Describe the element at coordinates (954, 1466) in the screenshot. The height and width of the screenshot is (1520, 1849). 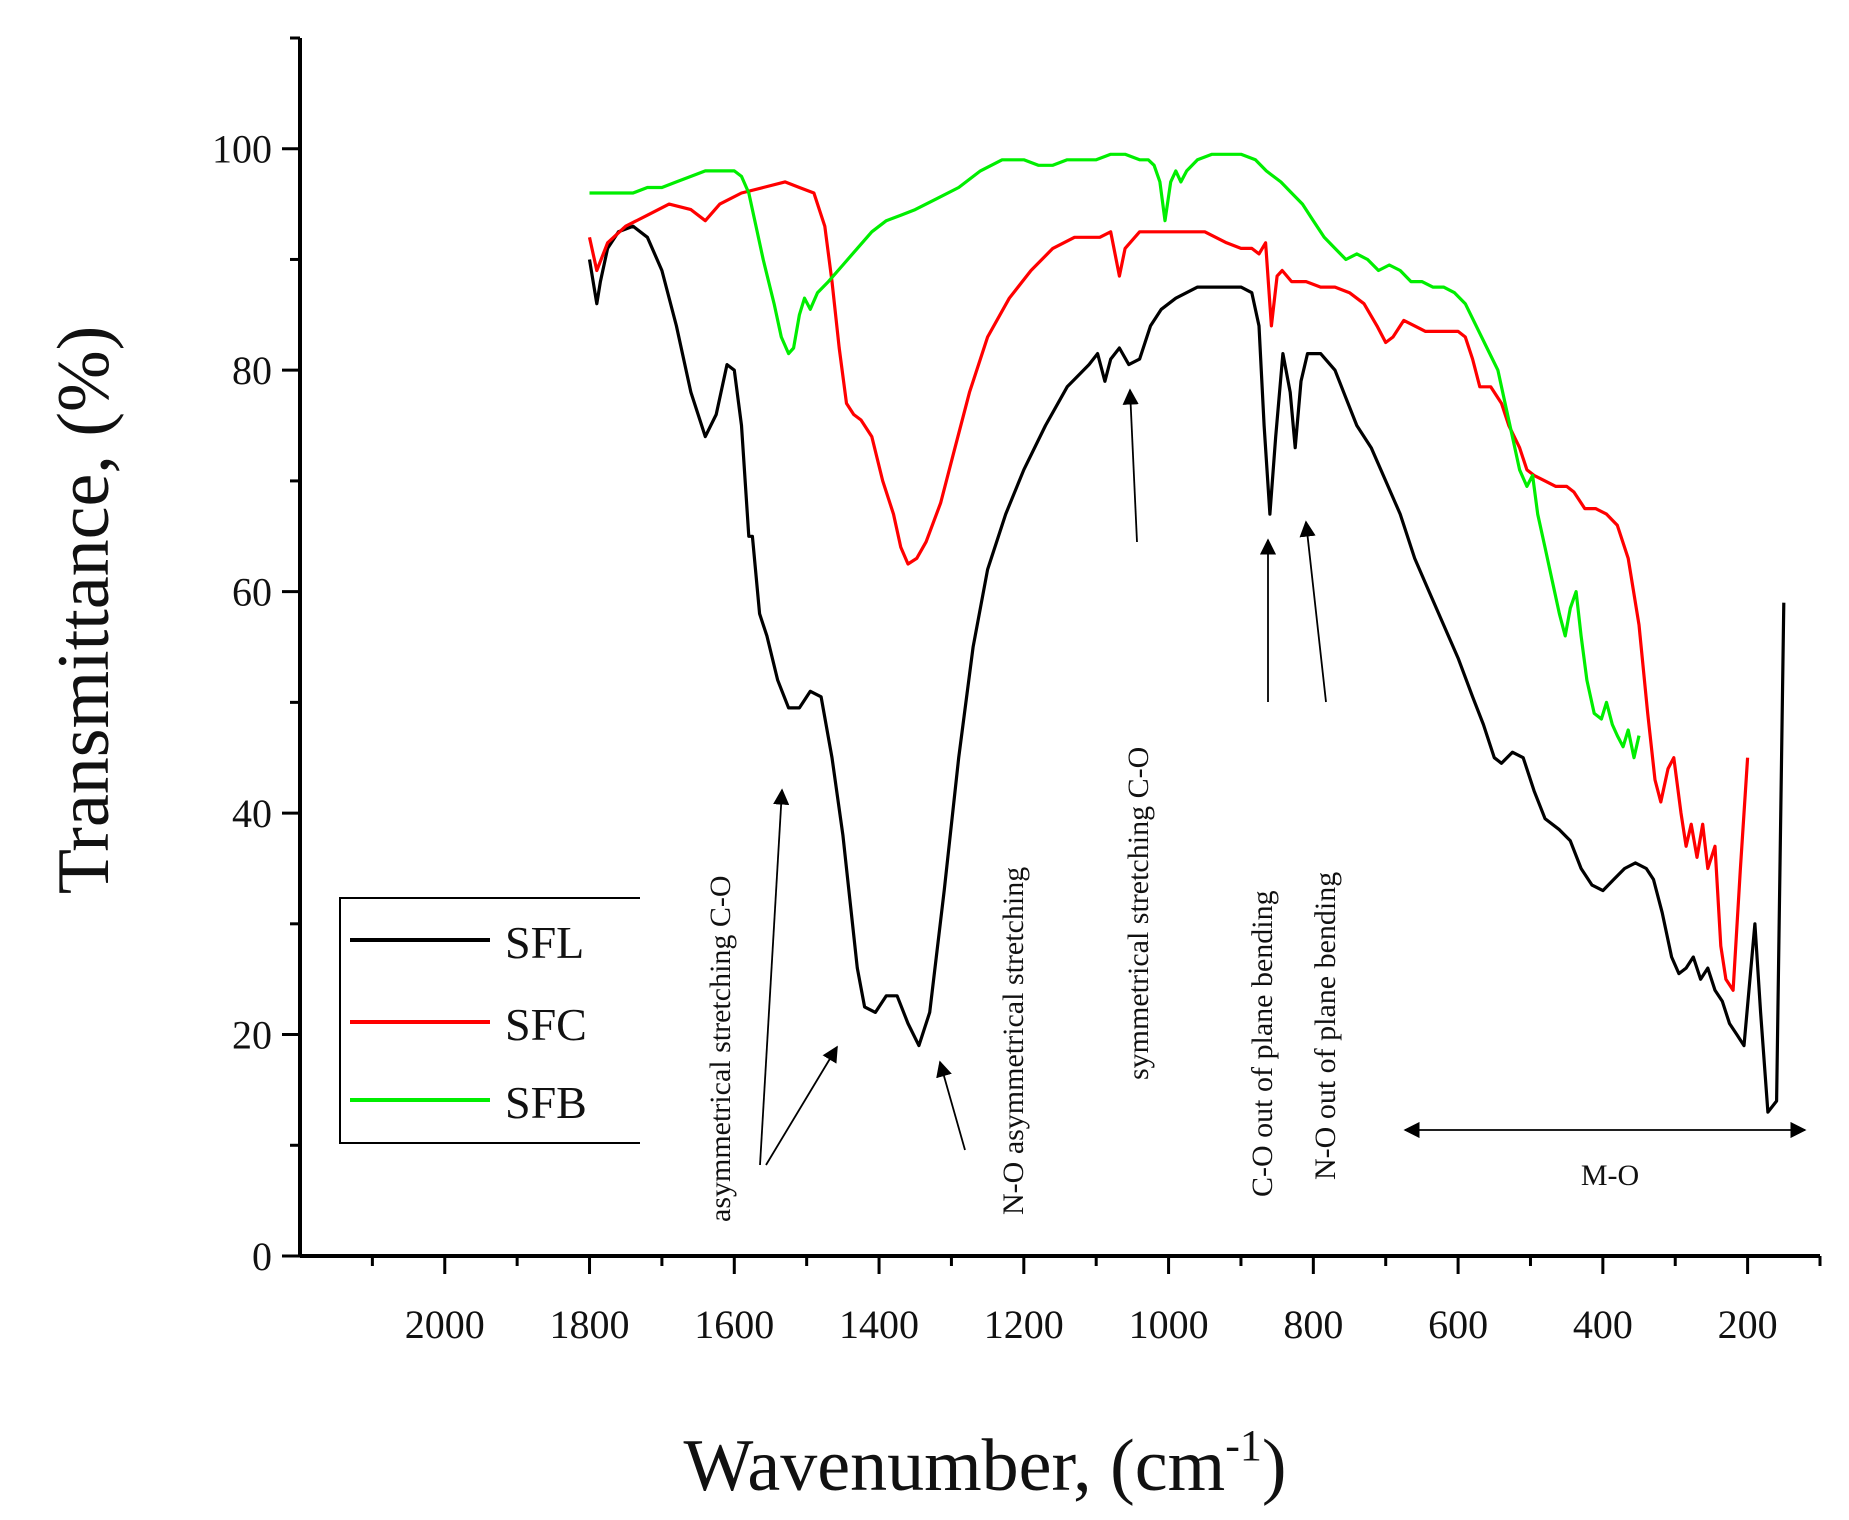
I see `x-axis-title-main: Wavenumber, (cm` at that location.